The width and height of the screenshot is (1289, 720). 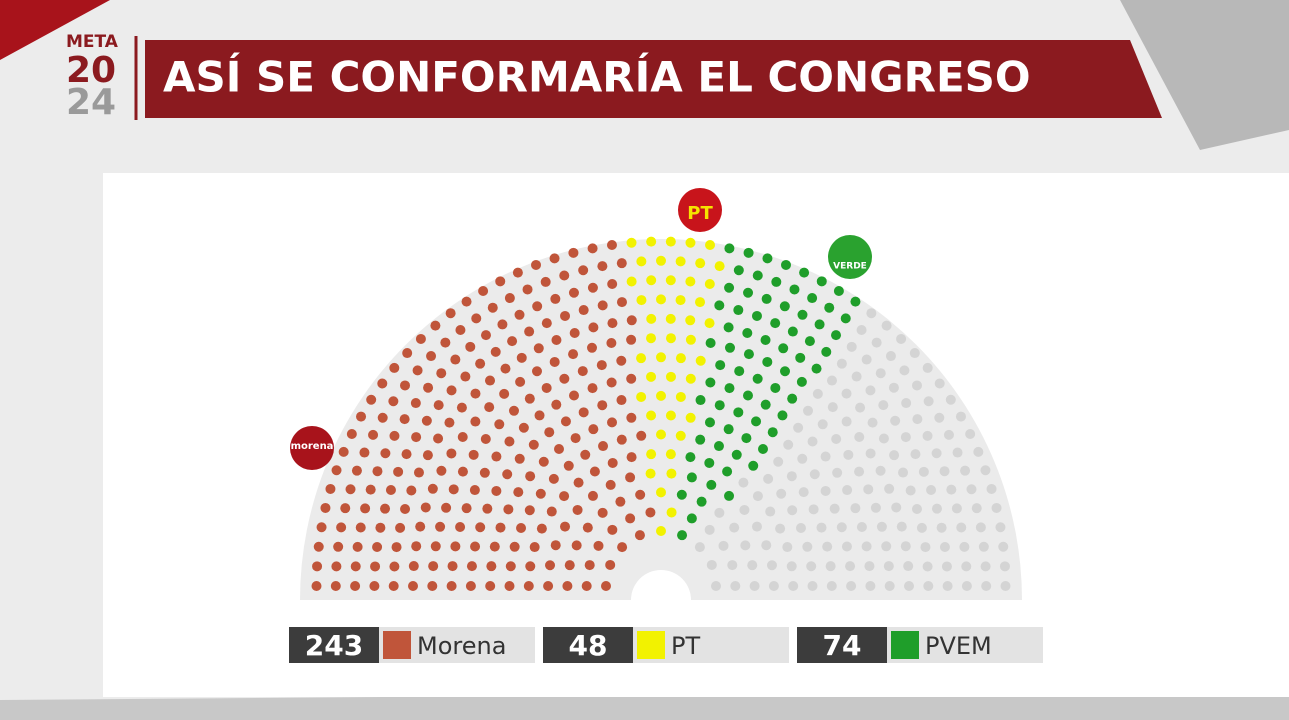 I want to click on legend: 243 Morena 48 PT 74 PVEM, so click(x=666, y=645).